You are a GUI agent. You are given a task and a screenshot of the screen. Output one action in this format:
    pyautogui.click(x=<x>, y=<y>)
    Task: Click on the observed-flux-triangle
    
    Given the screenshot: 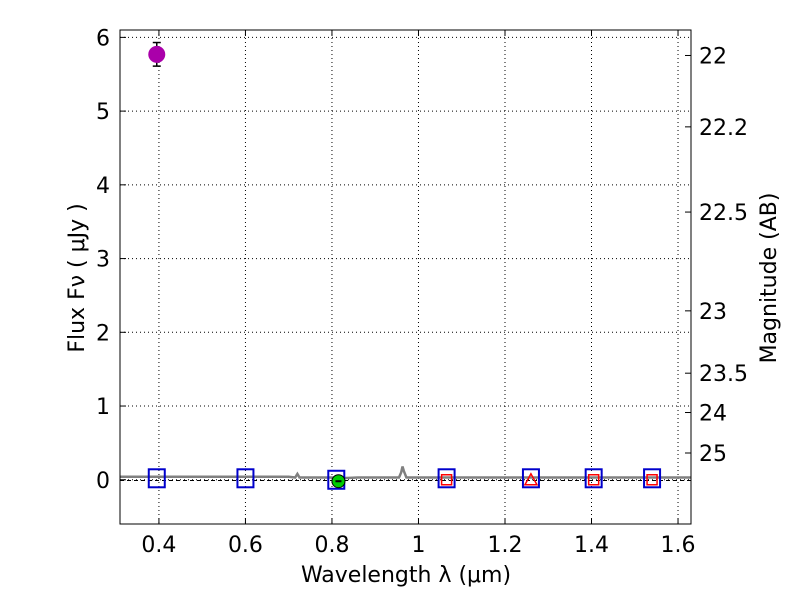 What is the action you would take?
    pyautogui.click(x=531, y=479)
    